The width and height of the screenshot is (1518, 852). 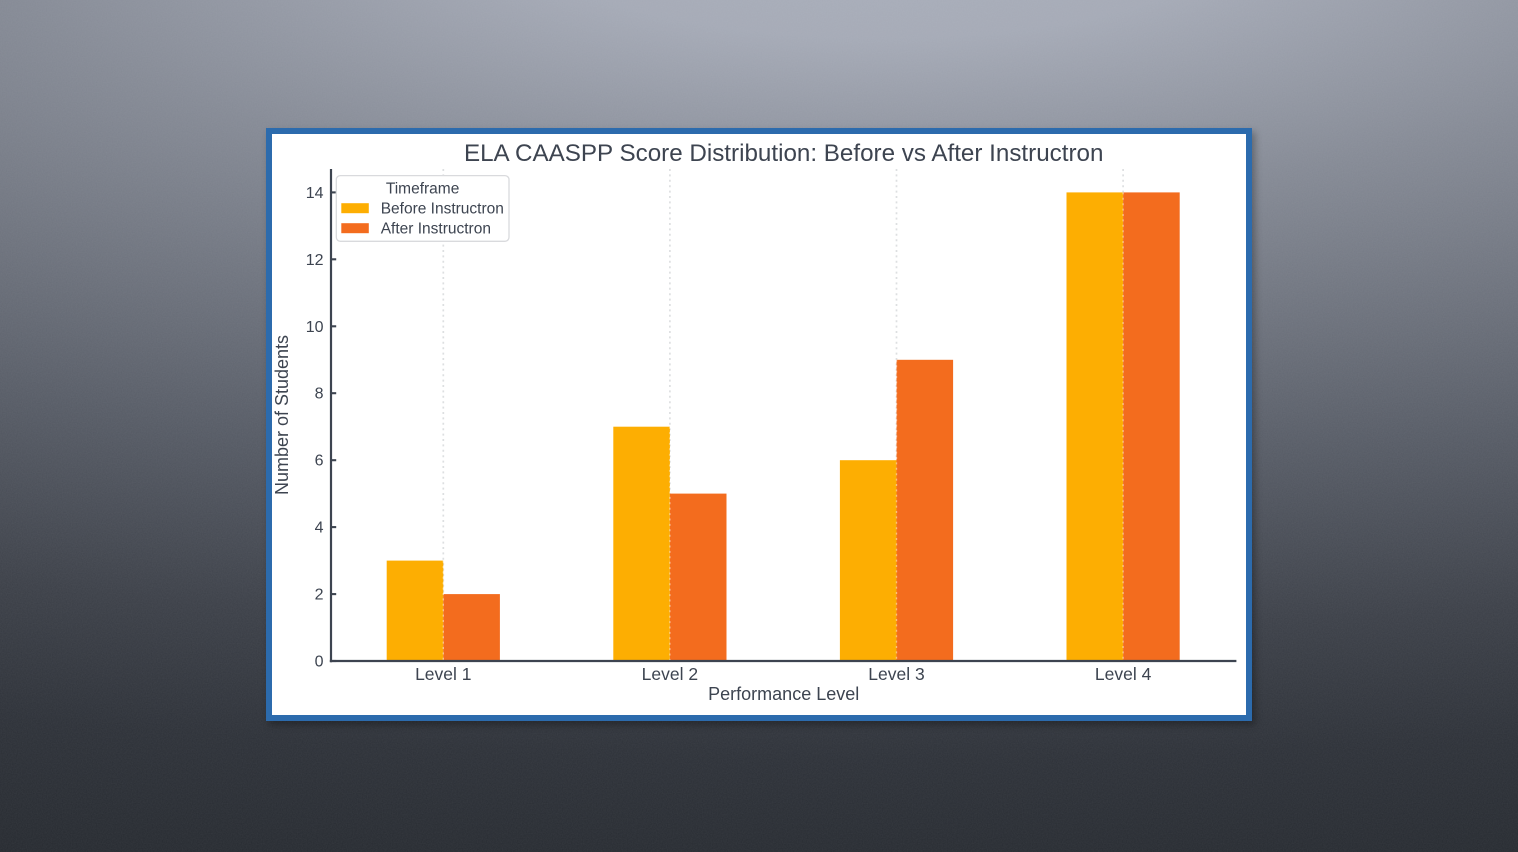 What do you see at coordinates (1123, 674) in the screenshot?
I see `svg-text: Level 4` at bounding box center [1123, 674].